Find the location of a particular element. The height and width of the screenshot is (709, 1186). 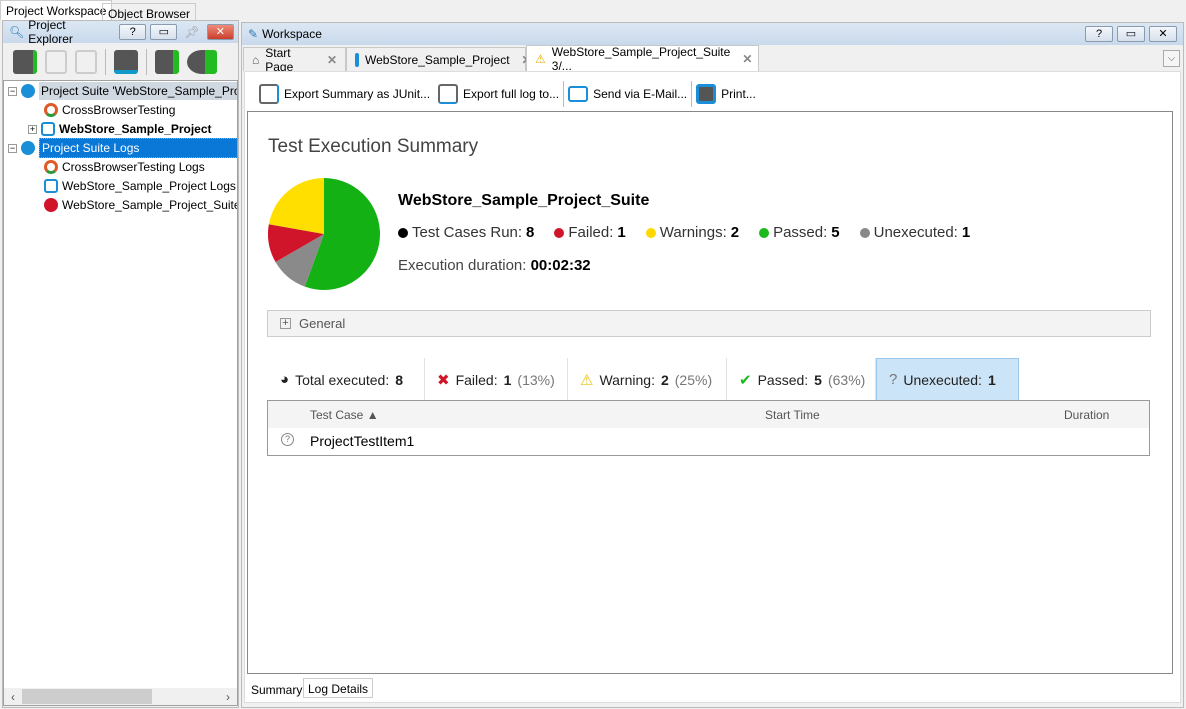

general-section: + General is located at coordinates (709, 323).